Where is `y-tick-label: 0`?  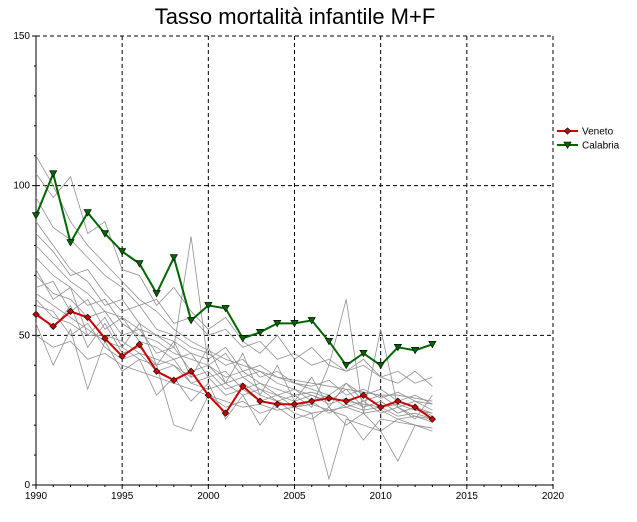 y-tick-label: 0 is located at coordinates (27, 485).